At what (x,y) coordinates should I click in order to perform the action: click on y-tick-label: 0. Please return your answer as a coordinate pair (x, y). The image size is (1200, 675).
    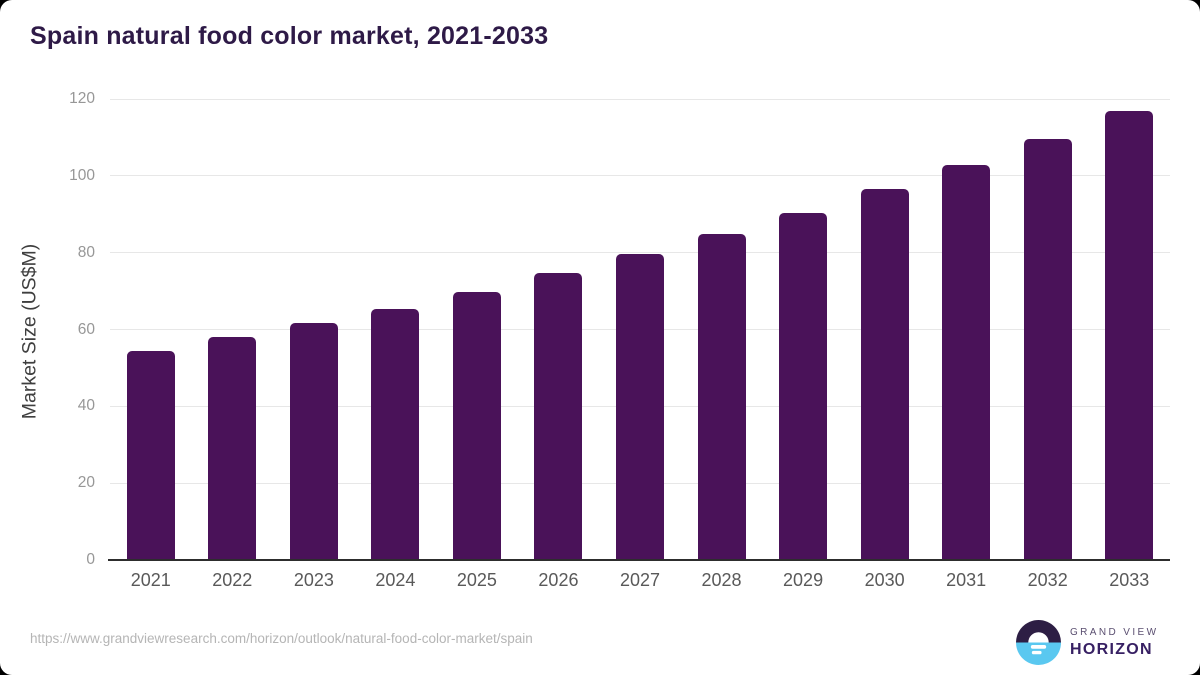
    Looking at the image, I should click on (90, 559).